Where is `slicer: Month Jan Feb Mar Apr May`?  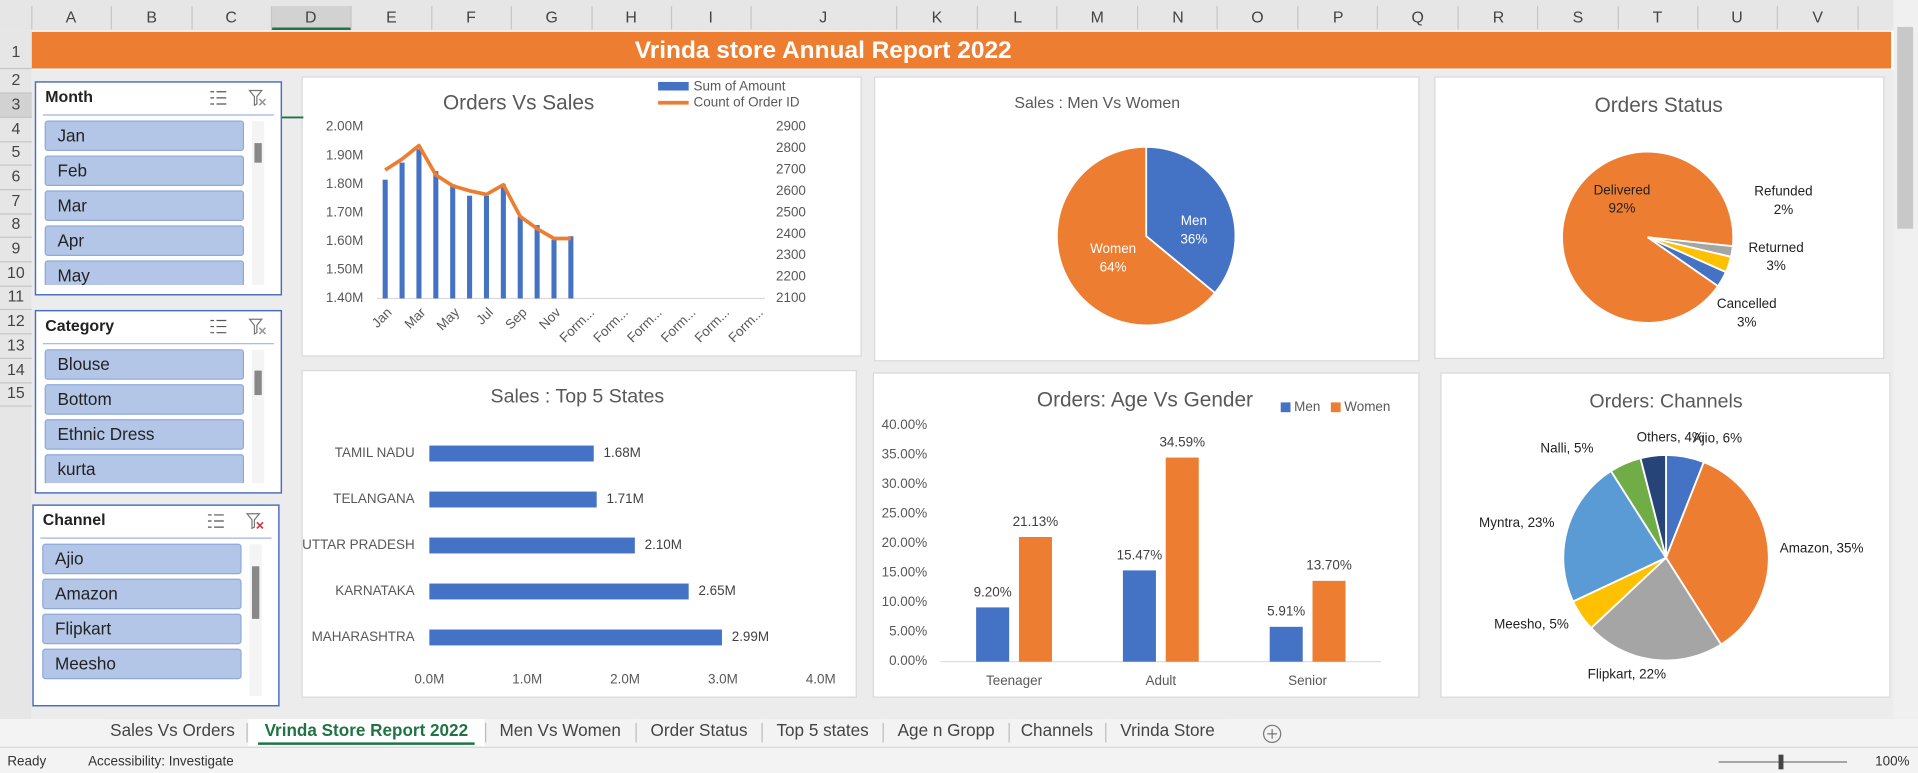 slicer: Month Jan Feb Mar Apr May is located at coordinates (158, 188).